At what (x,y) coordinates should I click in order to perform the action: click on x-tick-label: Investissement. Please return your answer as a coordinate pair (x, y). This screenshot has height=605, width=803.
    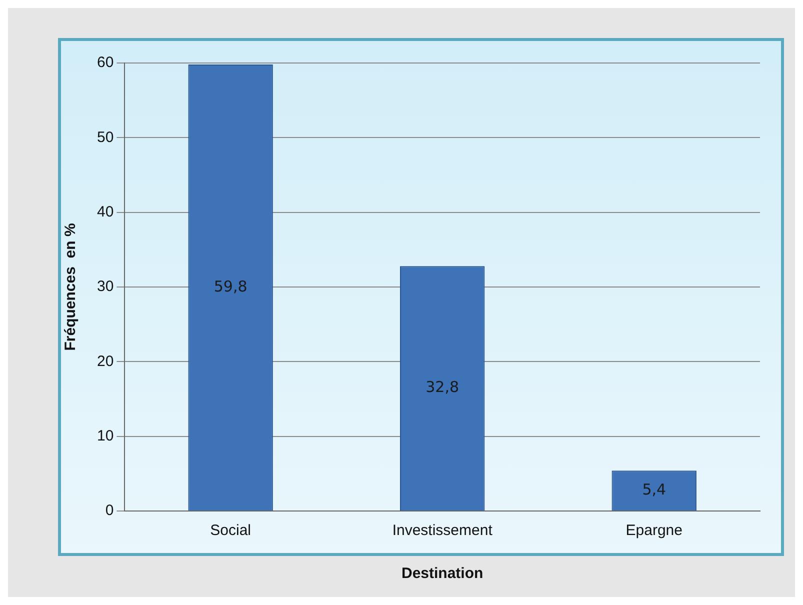
    Looking at the image, I should click on (443, 531).